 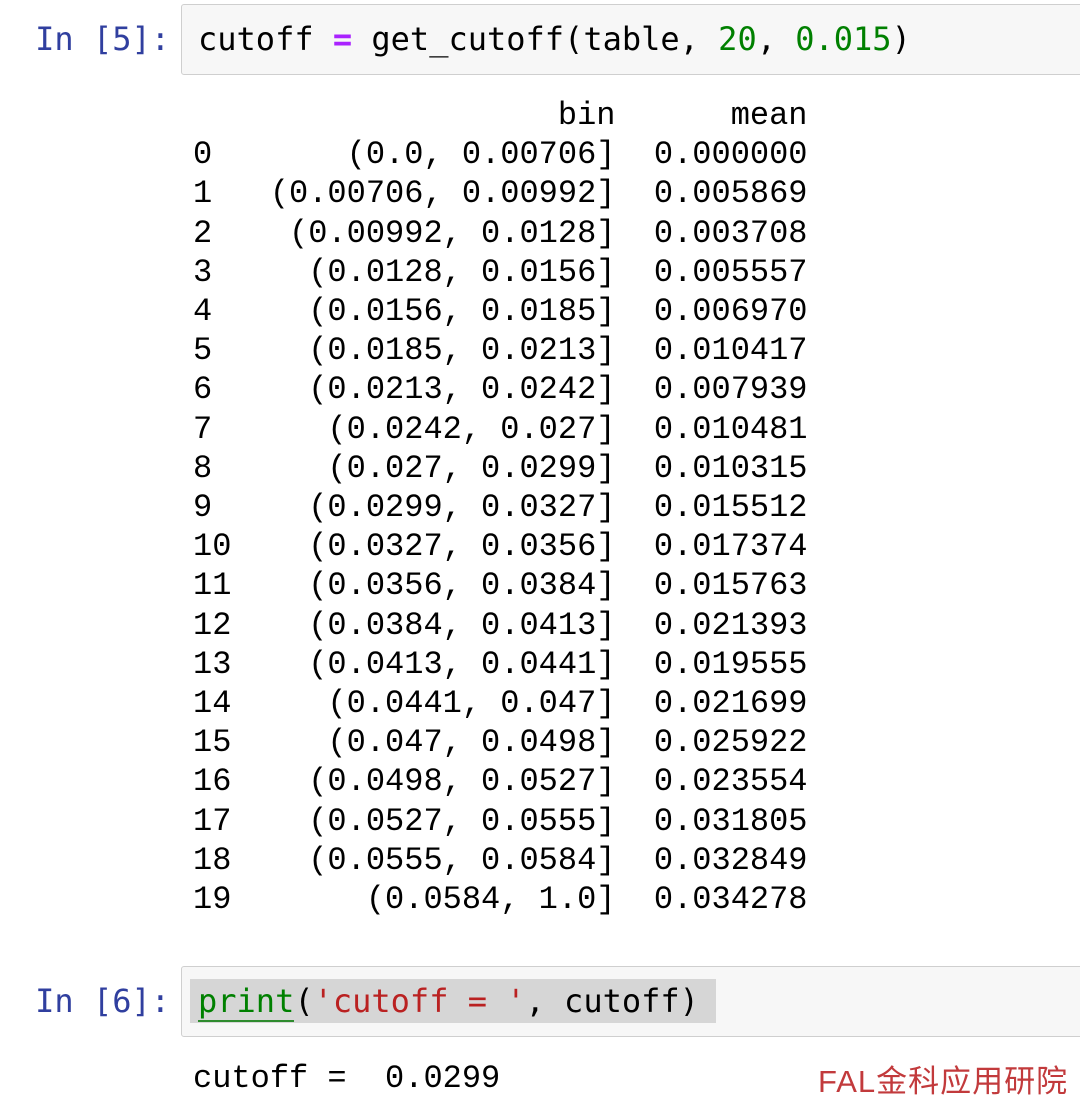 What do you see at coordinates (347, 1079) in the screenshot?
I see `stream-output: cutoff = 0.0299` at bounding box center [347, 1079].